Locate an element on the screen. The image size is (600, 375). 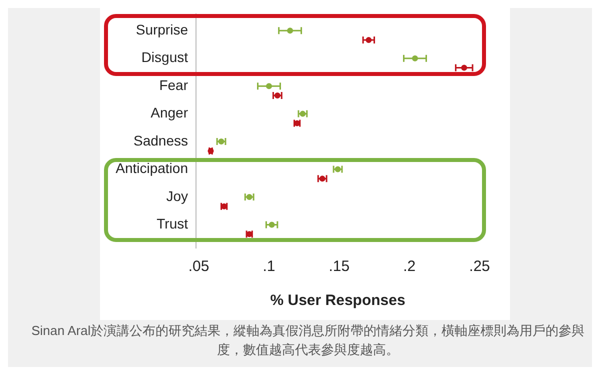
y-tick-label: Trust is located at coordinates (172, 224).